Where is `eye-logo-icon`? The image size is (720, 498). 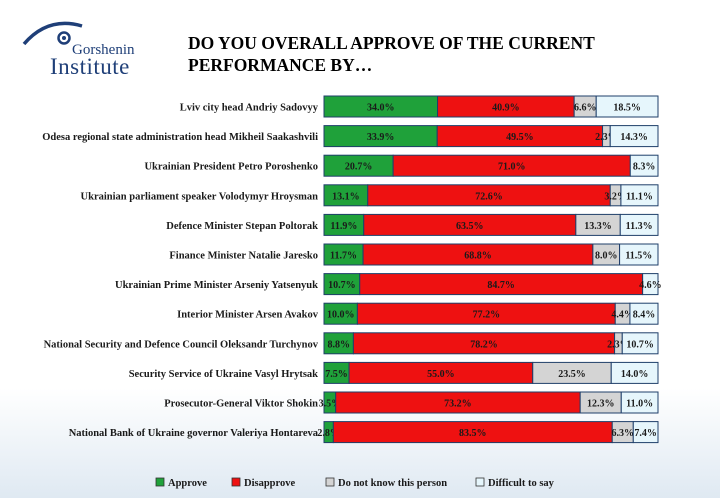 eye-logo-icon is located at coordinates (52, 33).